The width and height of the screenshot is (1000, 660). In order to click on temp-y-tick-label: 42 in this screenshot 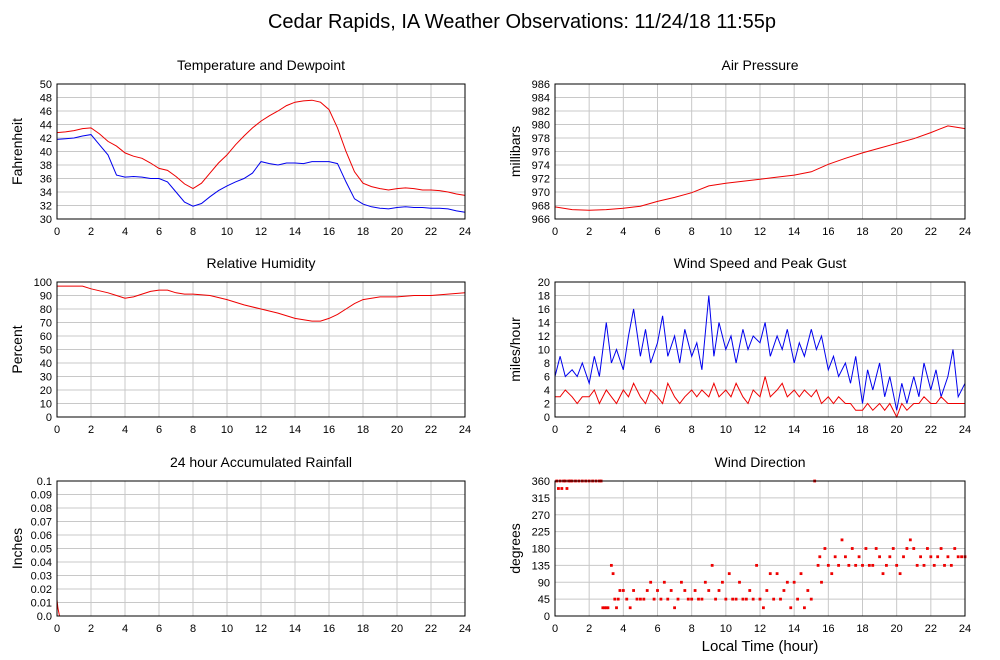, I will do `click(46, 139)`.